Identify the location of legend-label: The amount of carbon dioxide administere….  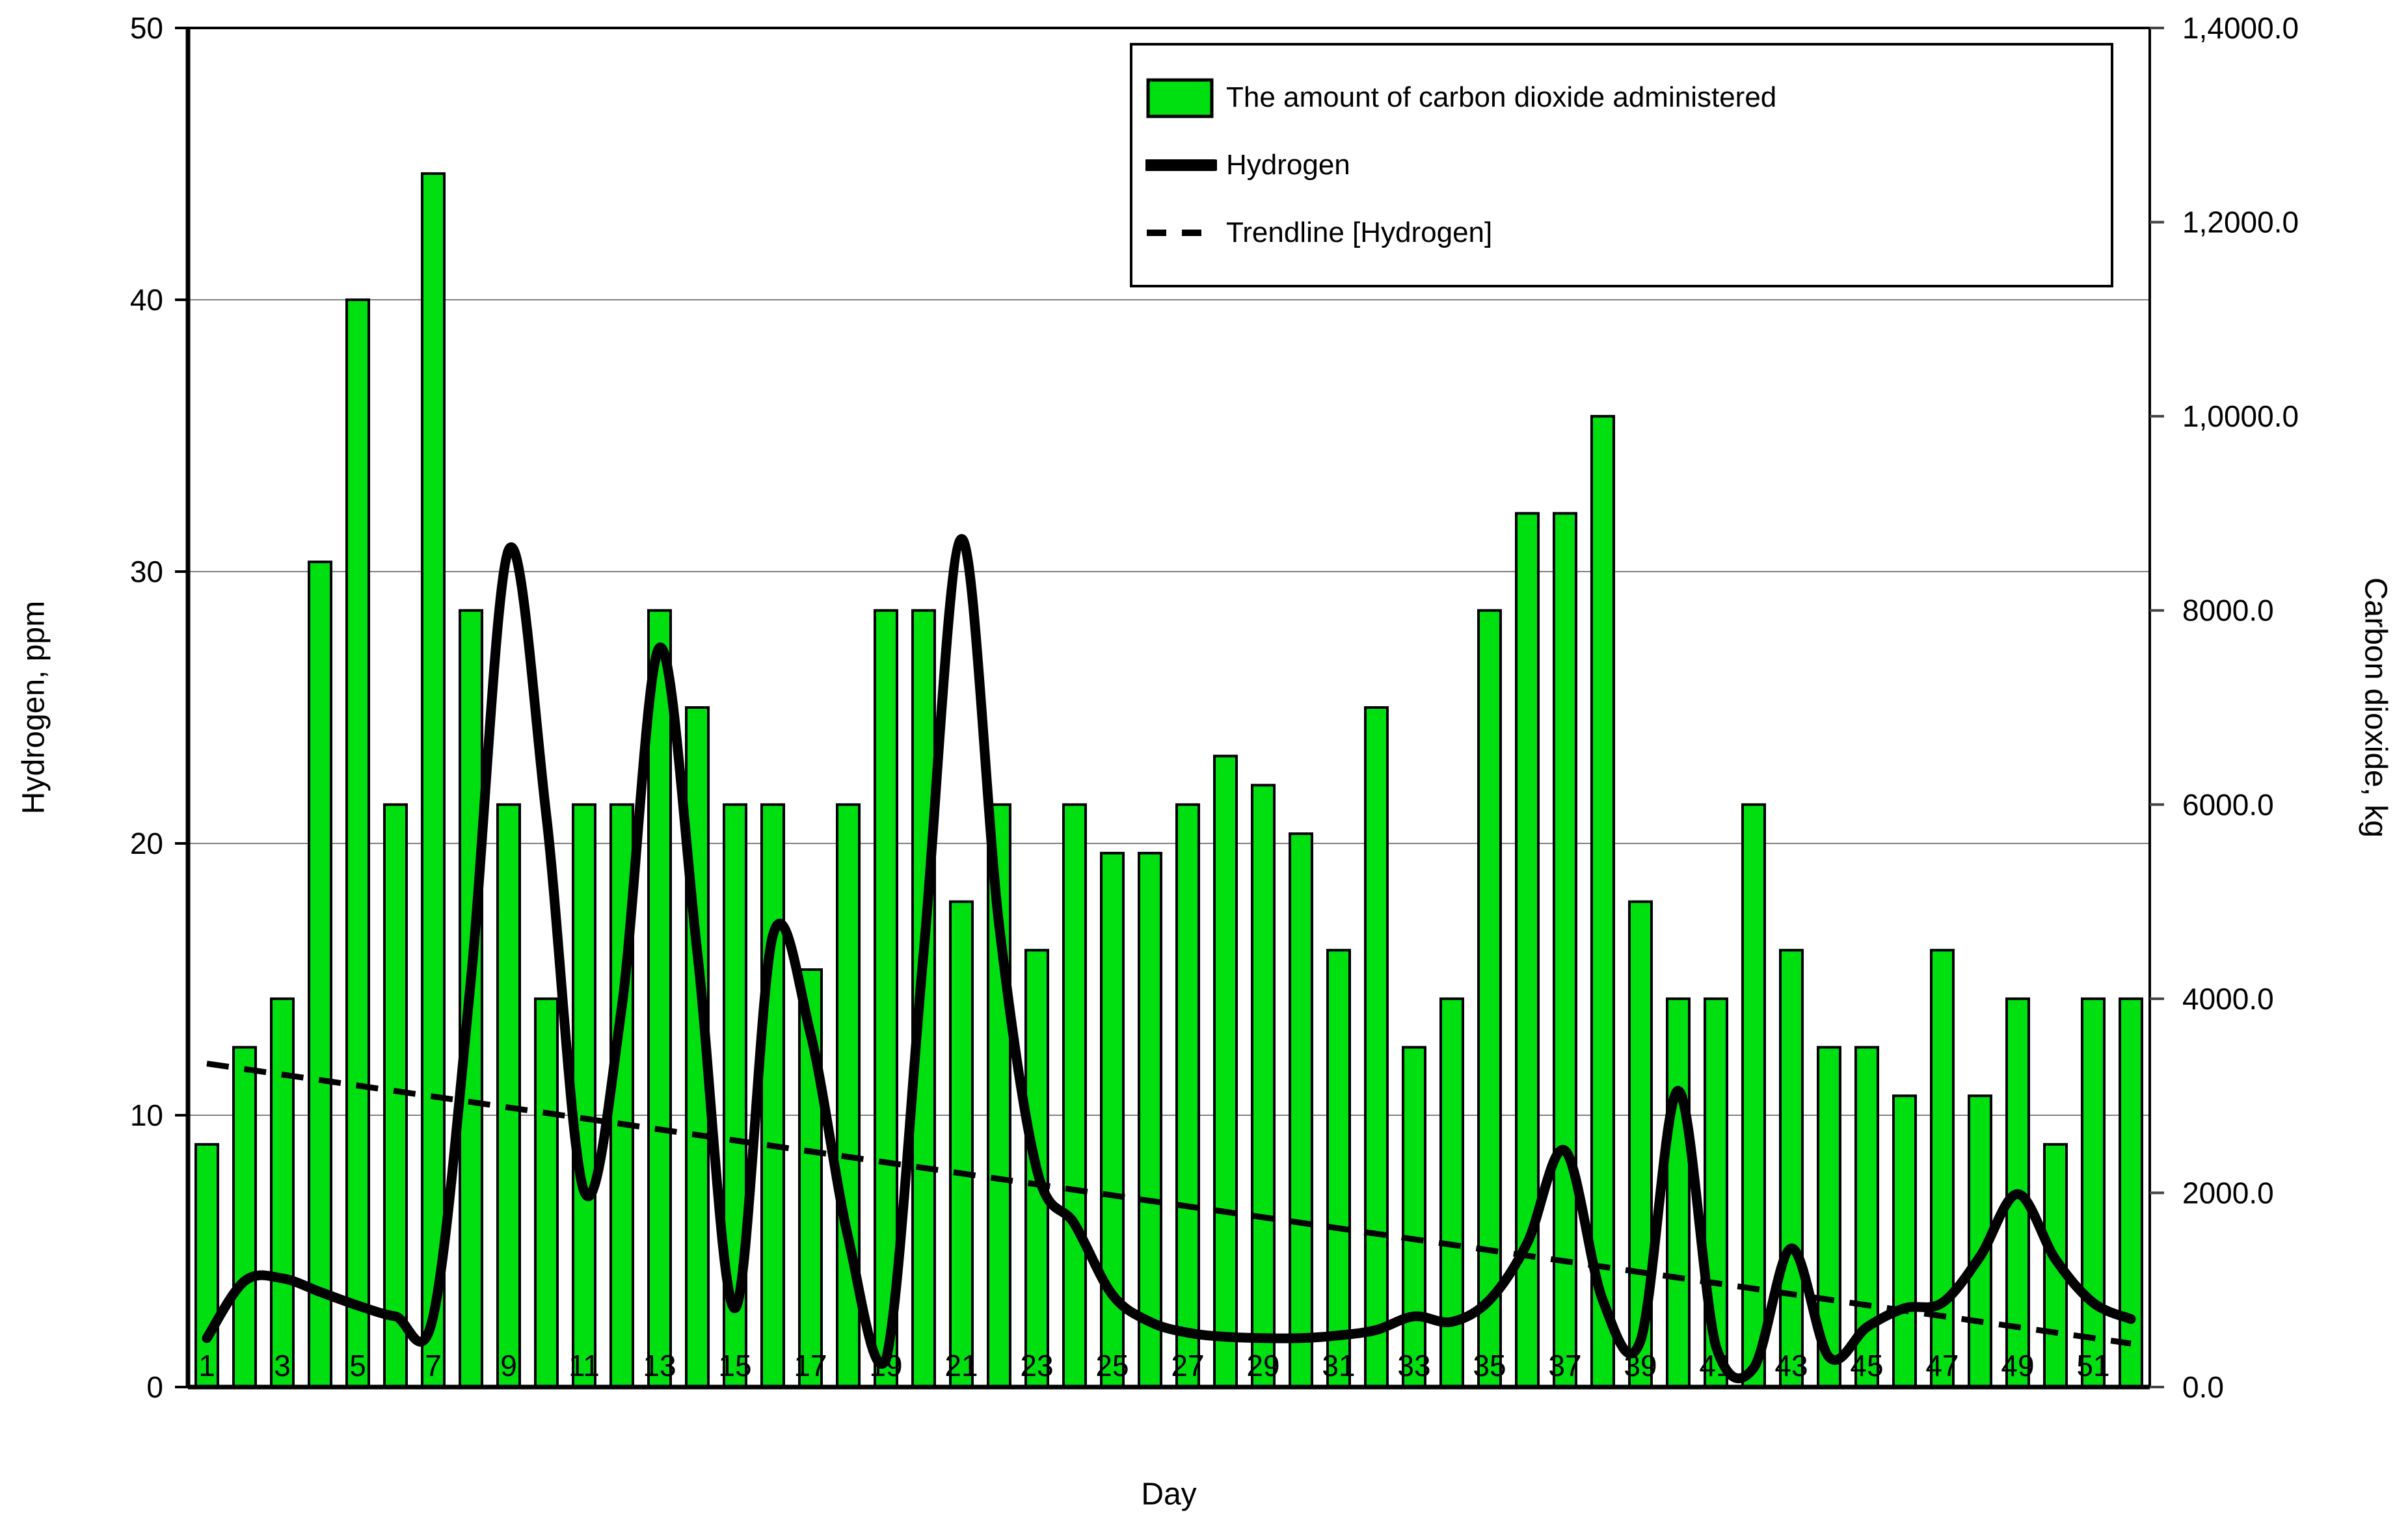
(1501, 97).